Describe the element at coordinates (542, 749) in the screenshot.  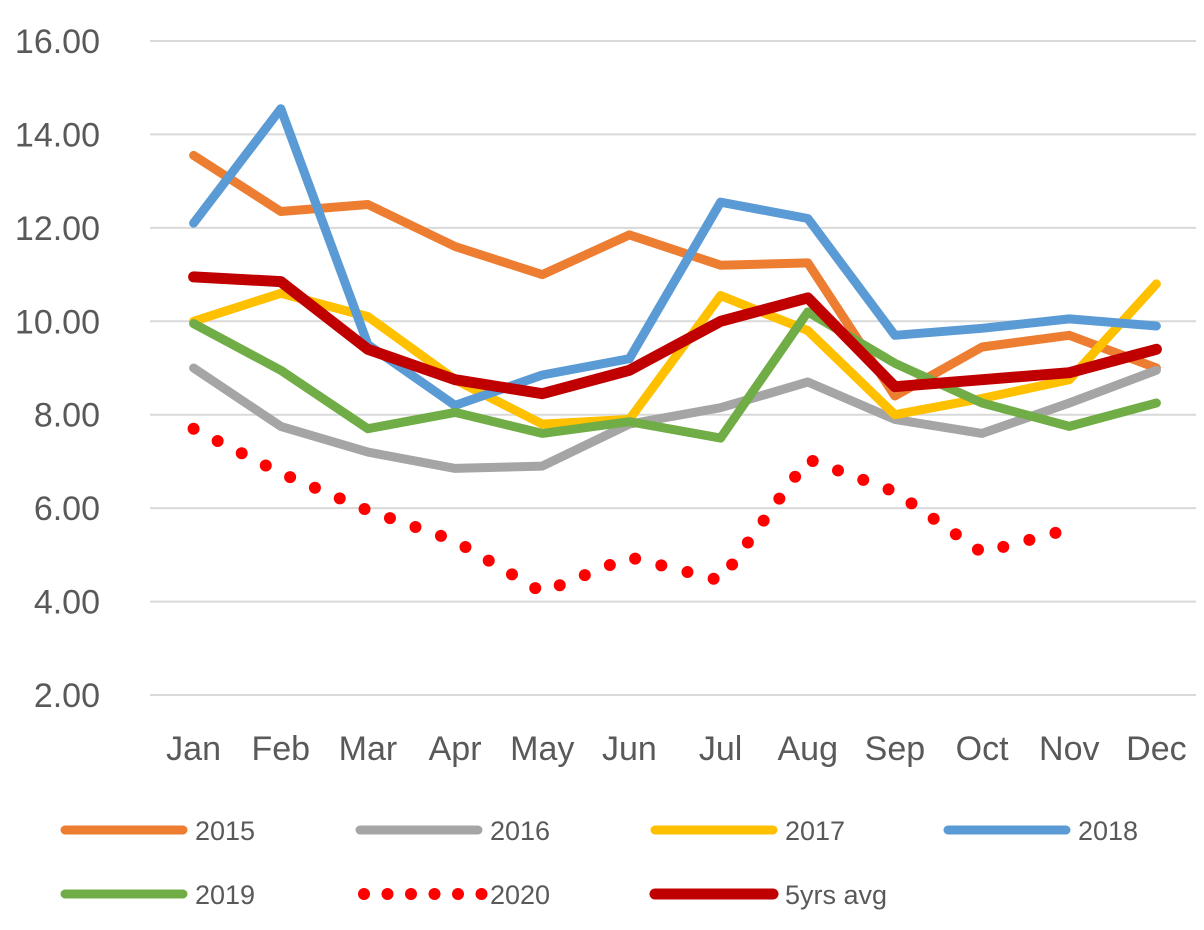
I see `x-tick-label: May` at that location.